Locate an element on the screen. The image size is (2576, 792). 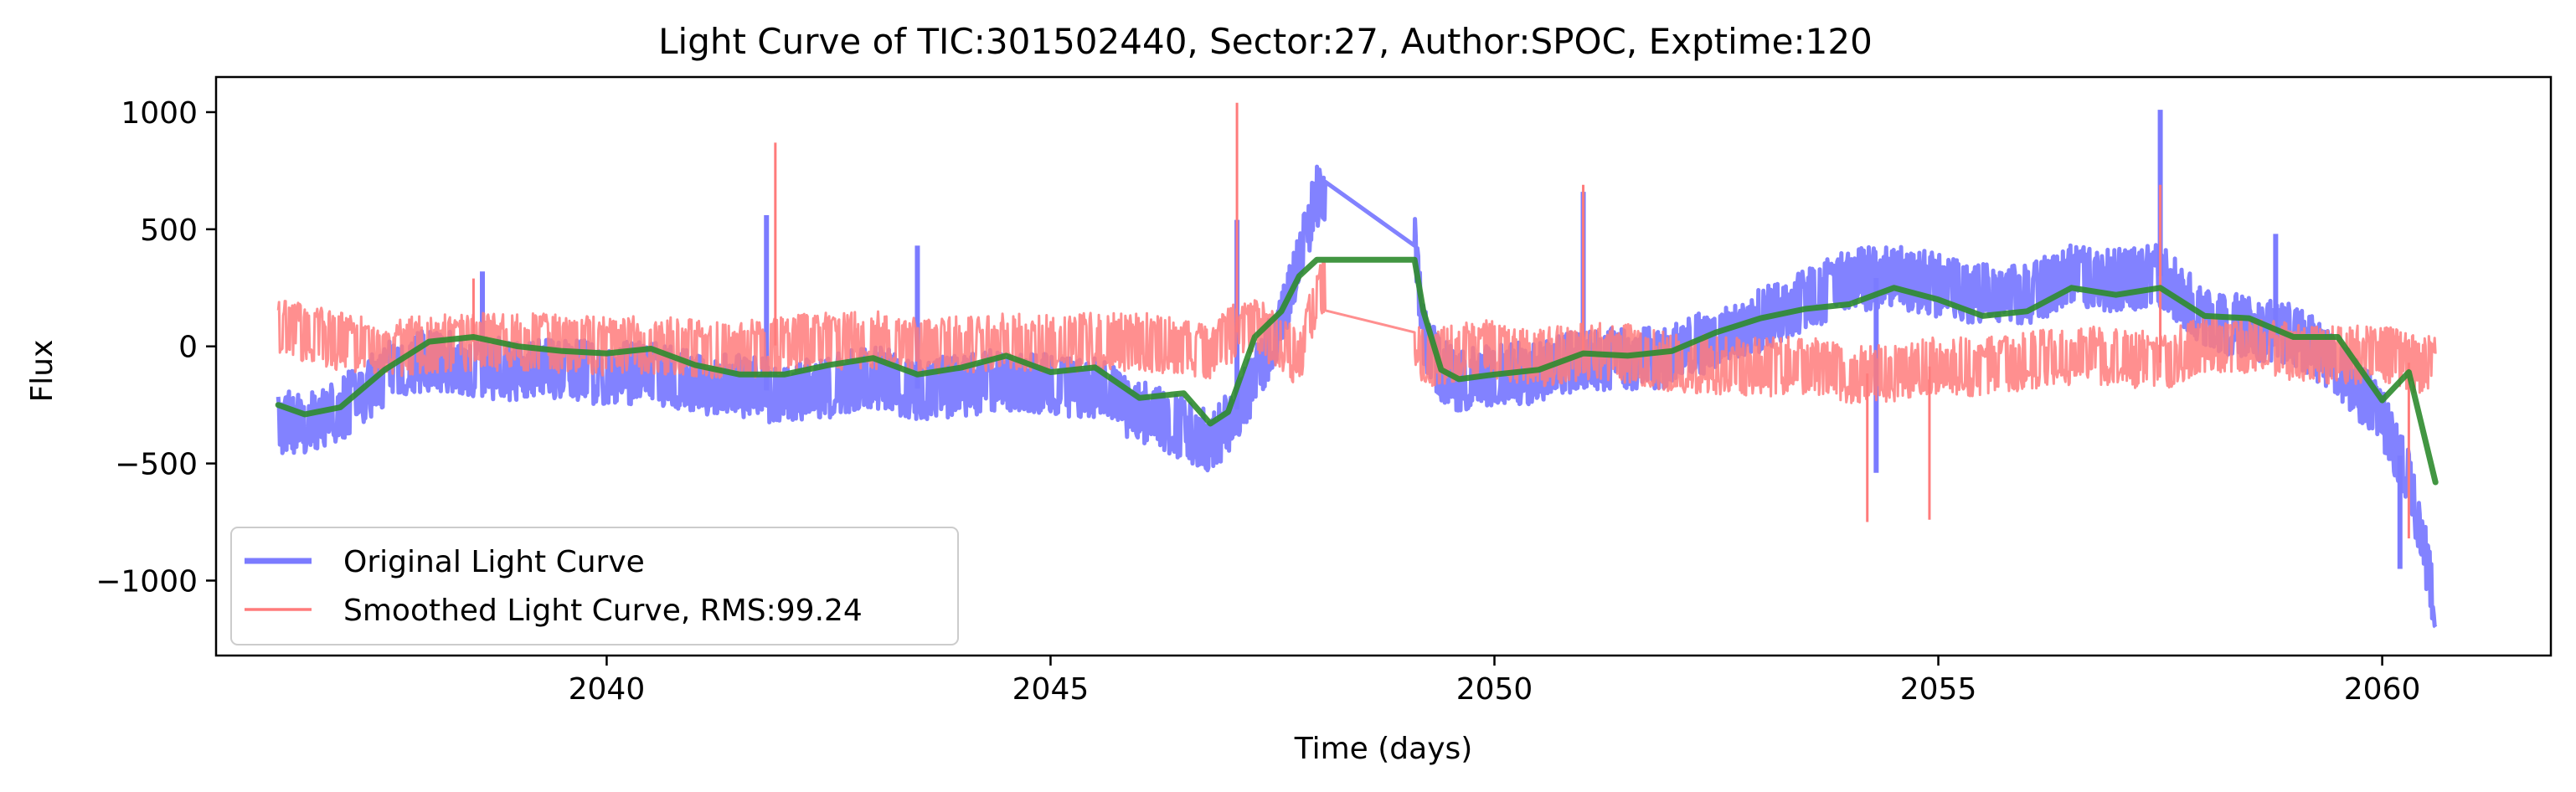
y-tick-label: 1000 is located at coordinates (159, 113).